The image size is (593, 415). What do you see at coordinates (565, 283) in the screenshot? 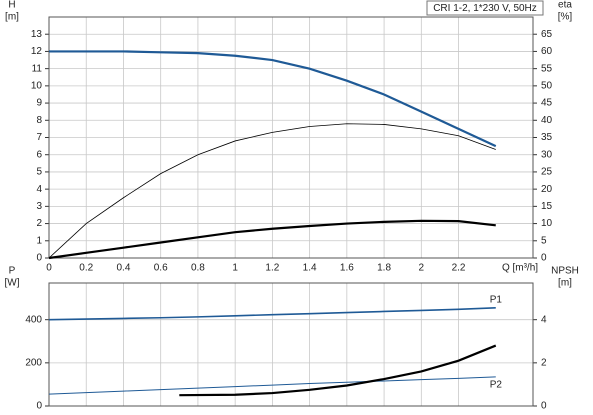
I see `y2-axis-unit: [m]` at bounding box center [565, 283].